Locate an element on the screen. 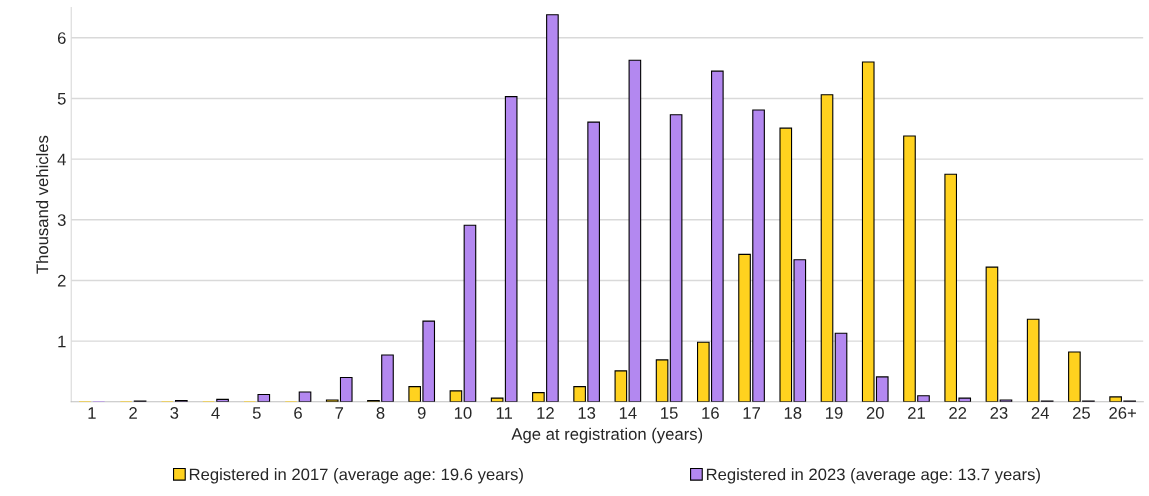 The height and width of the screenshot is (496, 1149). x-tick-label: 8 is located at coordinates (380, 413).